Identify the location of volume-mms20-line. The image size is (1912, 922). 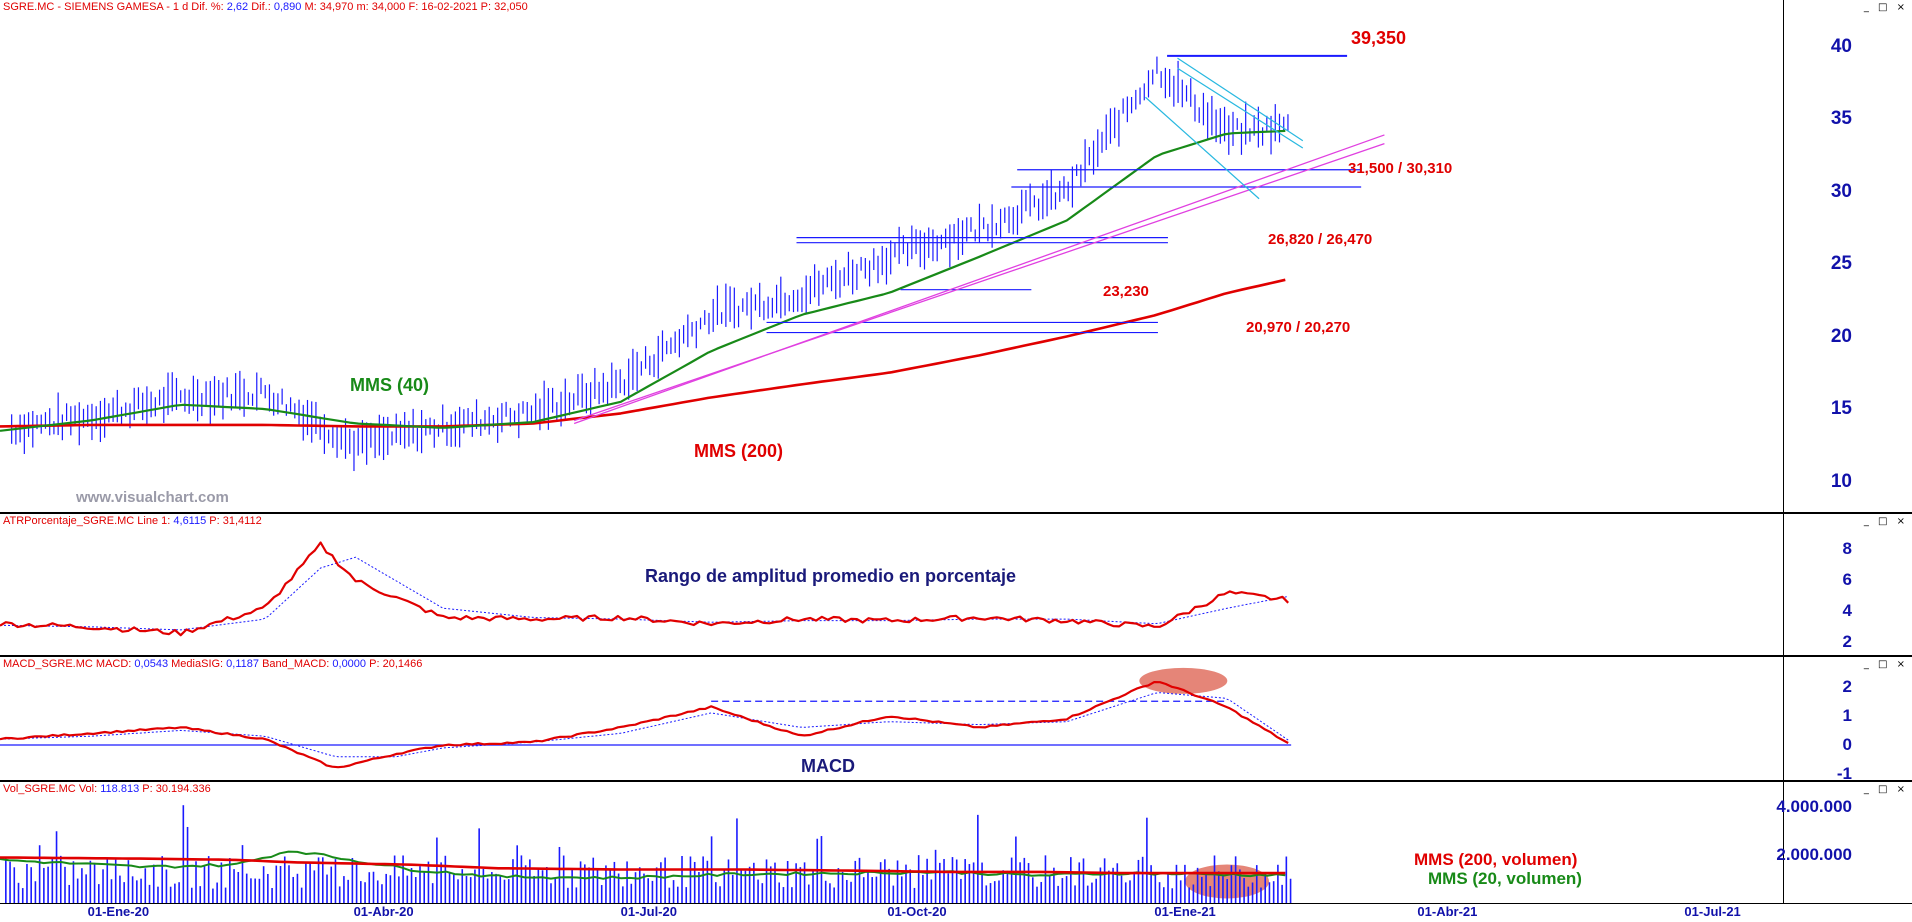
(643, 865).